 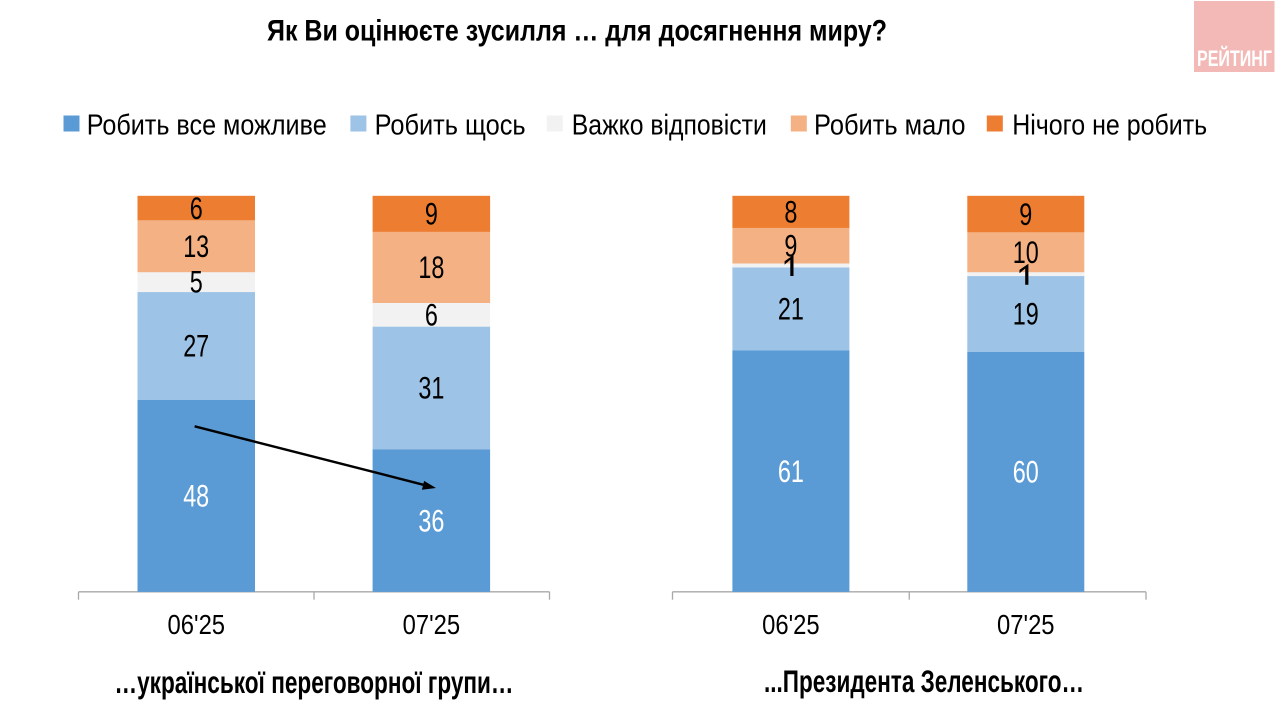 I want to click on svg-text: 18, so click(x=431, y=267).